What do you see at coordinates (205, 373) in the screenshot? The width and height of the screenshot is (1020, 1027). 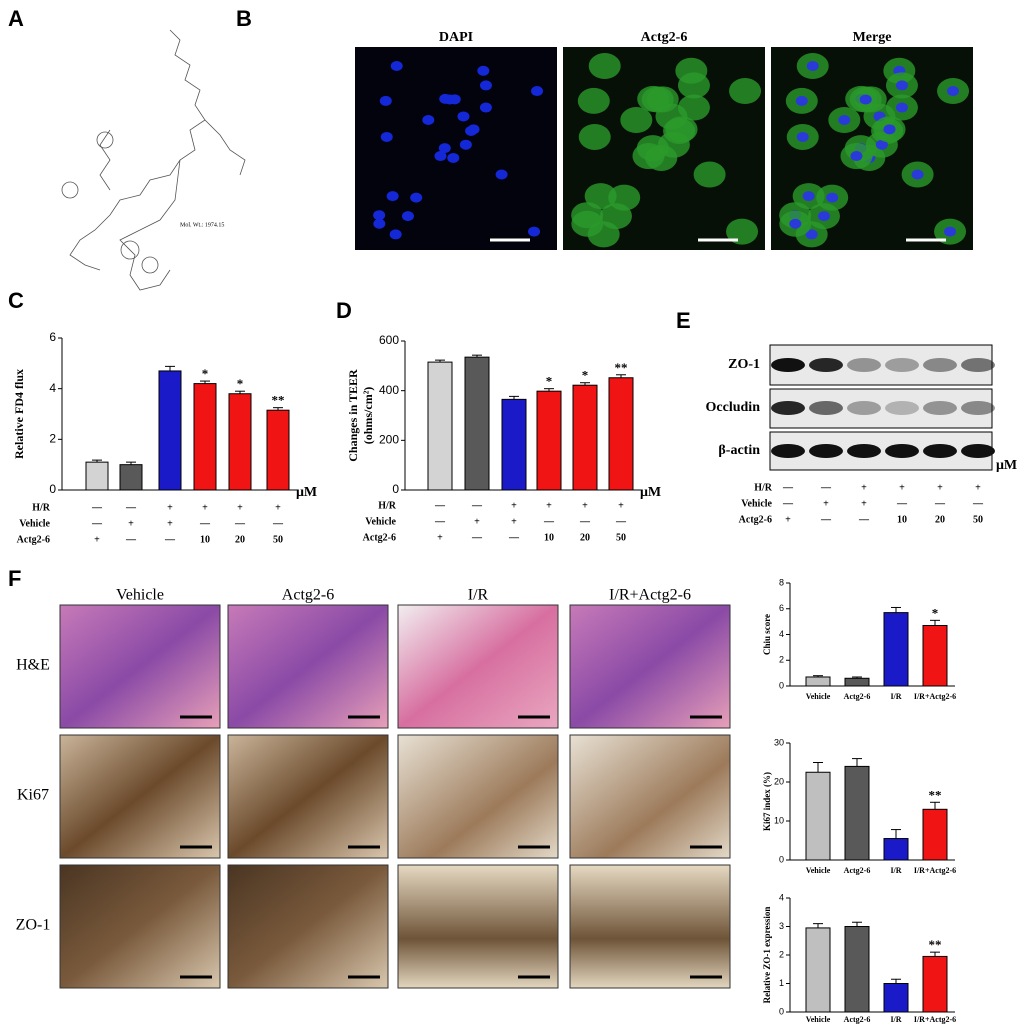 I see `significance: *` at bounding box center [205, 373].